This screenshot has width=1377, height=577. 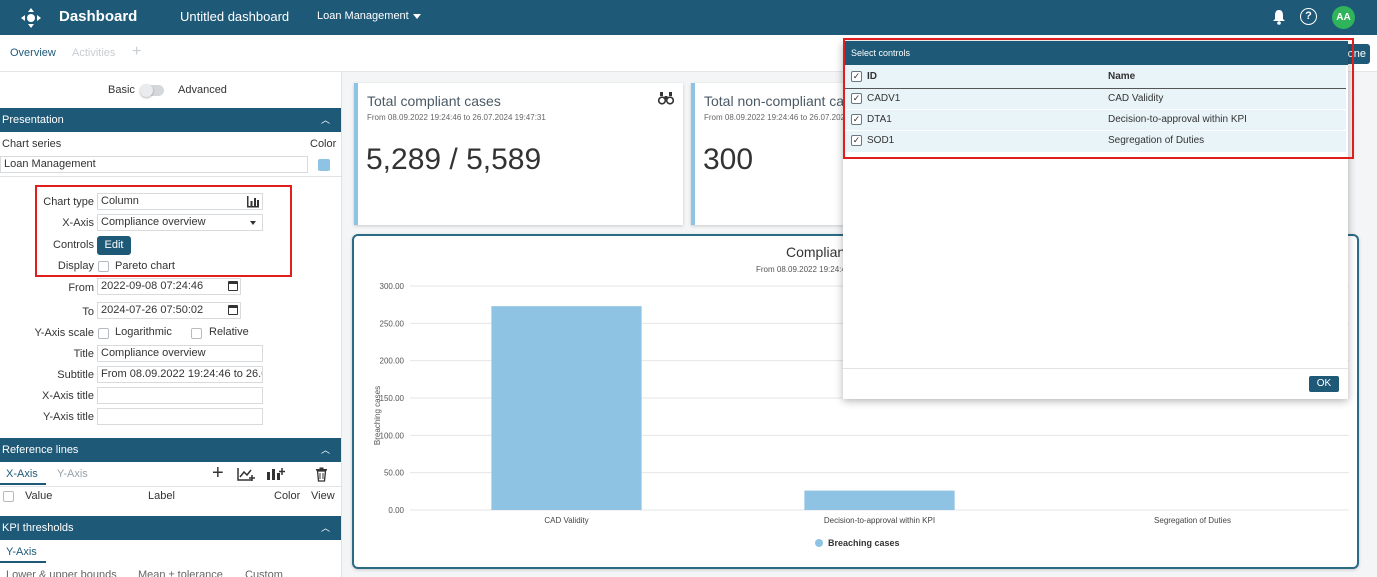 What do you see at coordinates (1122, 76) in the screenshot?
I see `col-name: Name` at bounding box center [1122, 76].